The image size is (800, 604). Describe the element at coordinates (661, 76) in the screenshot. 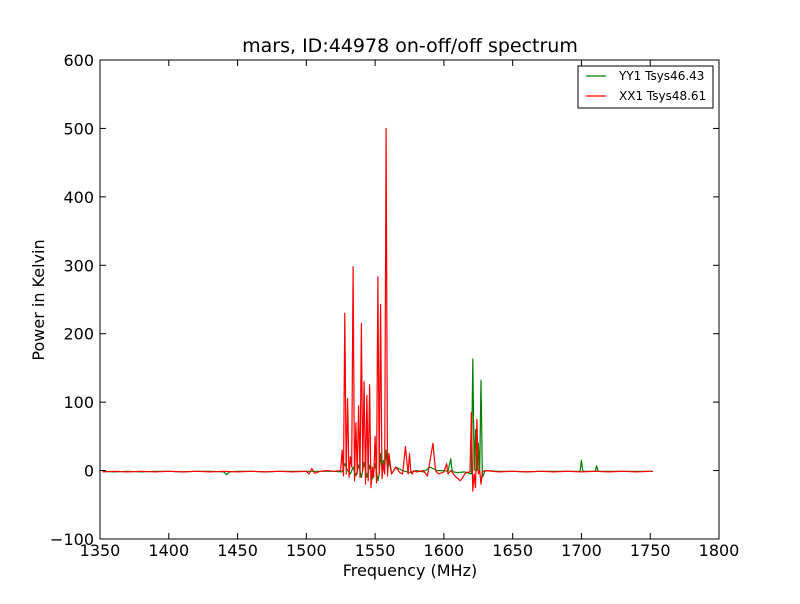

I see `legend-label-yy1: YY1 Tsys46.43` at that location.